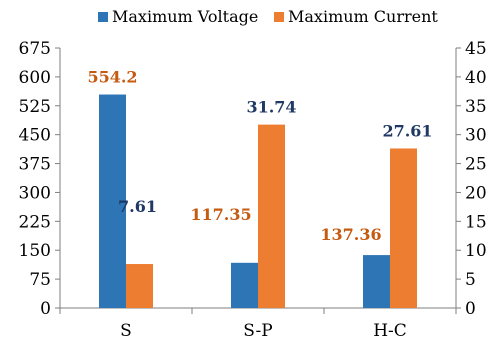  What do you see at coordinates (470, 280) in the screenshot?
I see `right-tick-label: 5` at bounding box center [470, 280].